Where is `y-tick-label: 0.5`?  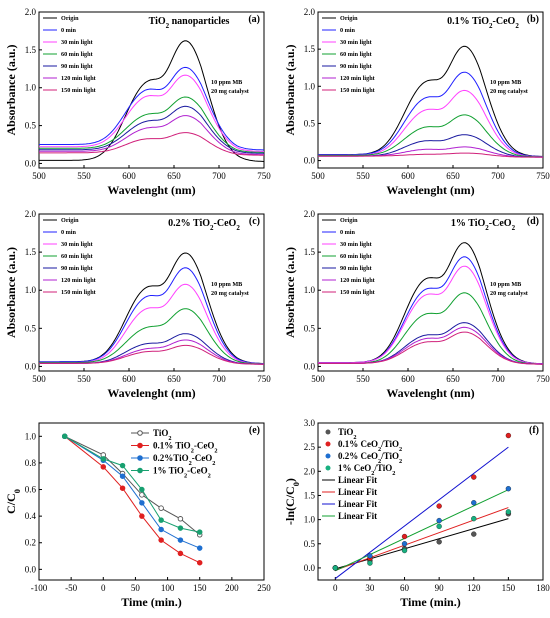 y-tick-label: 0.5 is located at coordinates (310, 123).